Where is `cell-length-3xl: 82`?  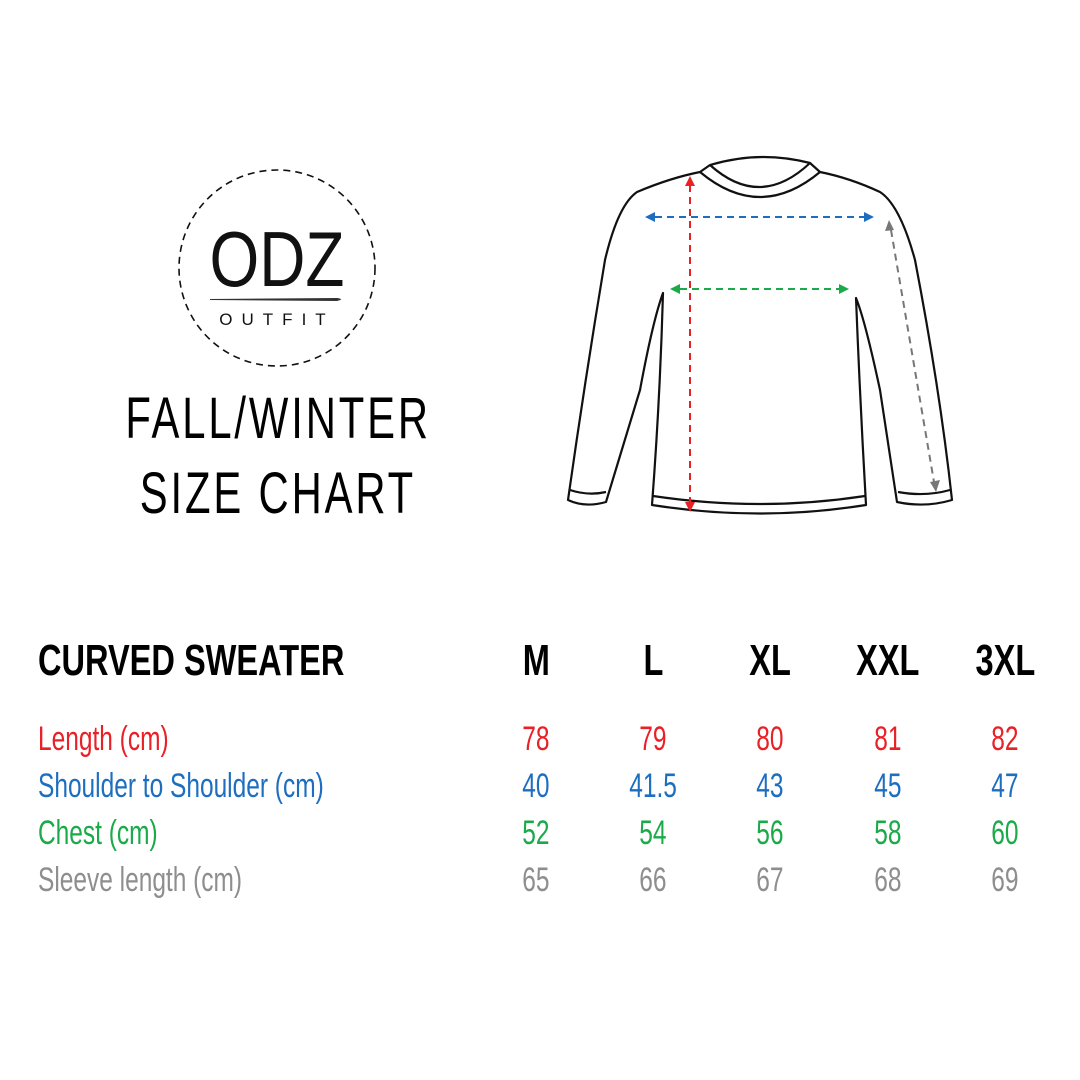
cell-length-3xl: 82 is located at coordinates (1005, 739).